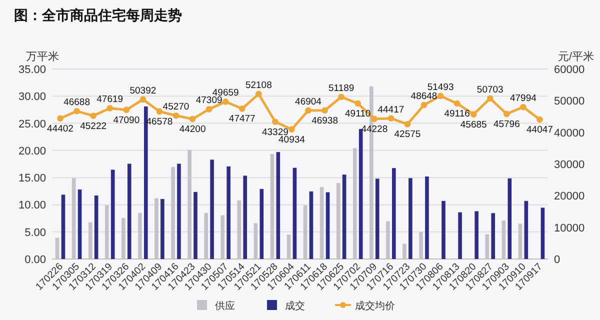  Describe the element at coordinates (32, 206) in the screenshot. I see `y-tick-label: 10.00` at that location.